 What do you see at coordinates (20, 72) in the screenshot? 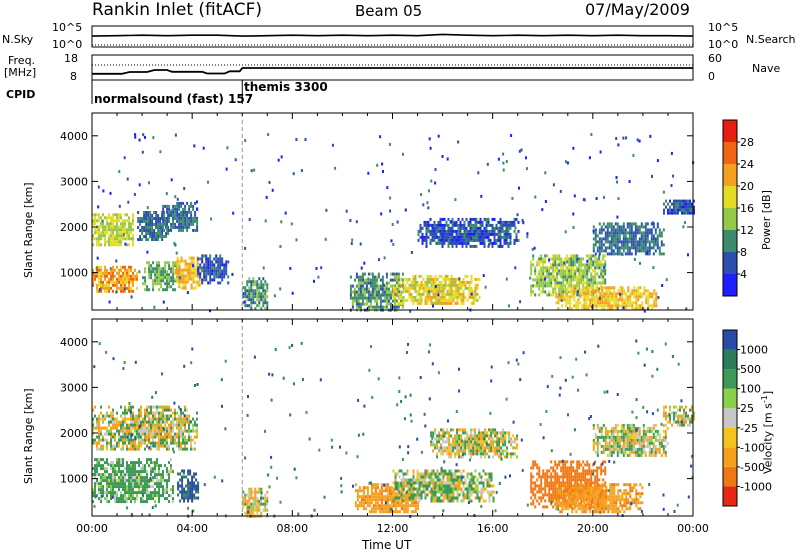
I see `freq-left-label-2: [MHz]` at bounding box center [20, 72].